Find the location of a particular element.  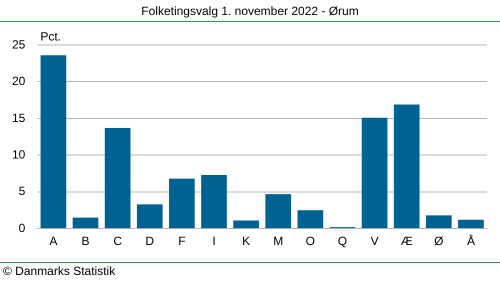

x-tick-label: M is located at coordinates (278, 241).